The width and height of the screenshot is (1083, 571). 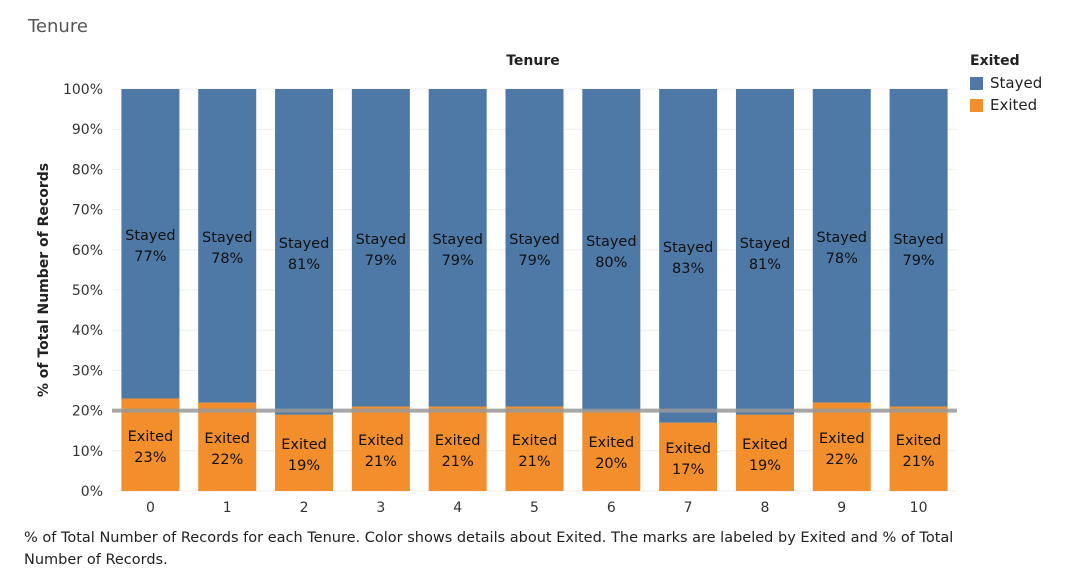 I want to click on x-tick-label: 0, so click(x=150, y=508).